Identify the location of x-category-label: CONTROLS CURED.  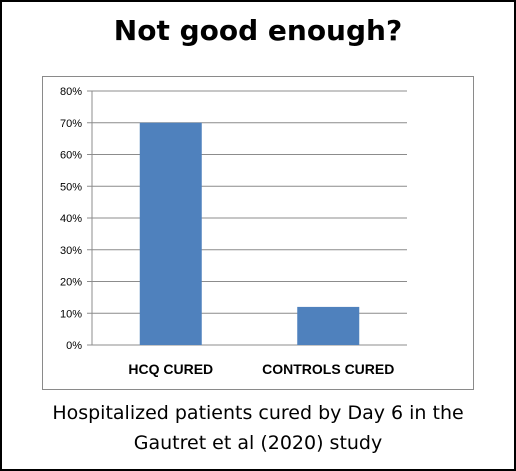
(328, 369).